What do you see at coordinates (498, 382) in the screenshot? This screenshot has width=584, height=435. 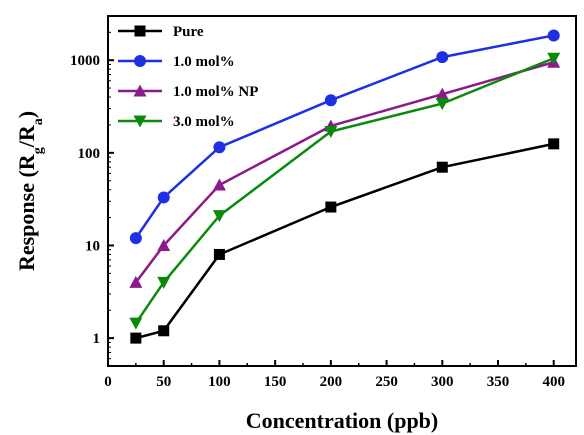 I see `x-tick-label: 350` at bounding box center [498, 382].